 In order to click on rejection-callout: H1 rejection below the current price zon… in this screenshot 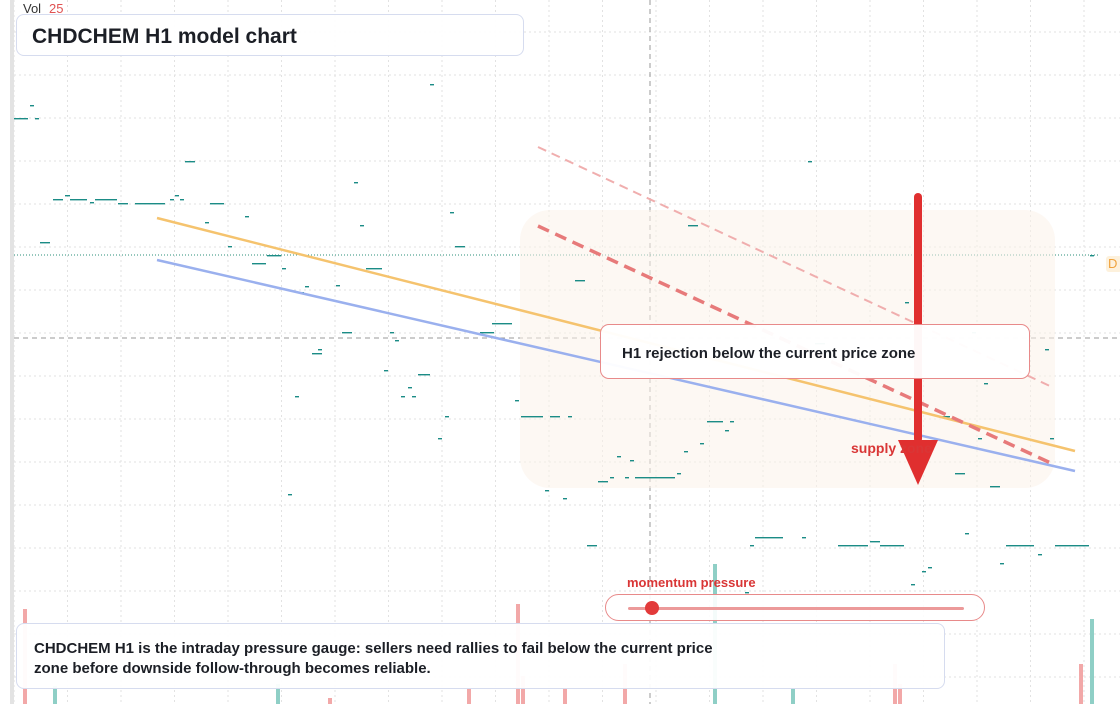, I will do `click(815, 351)`.